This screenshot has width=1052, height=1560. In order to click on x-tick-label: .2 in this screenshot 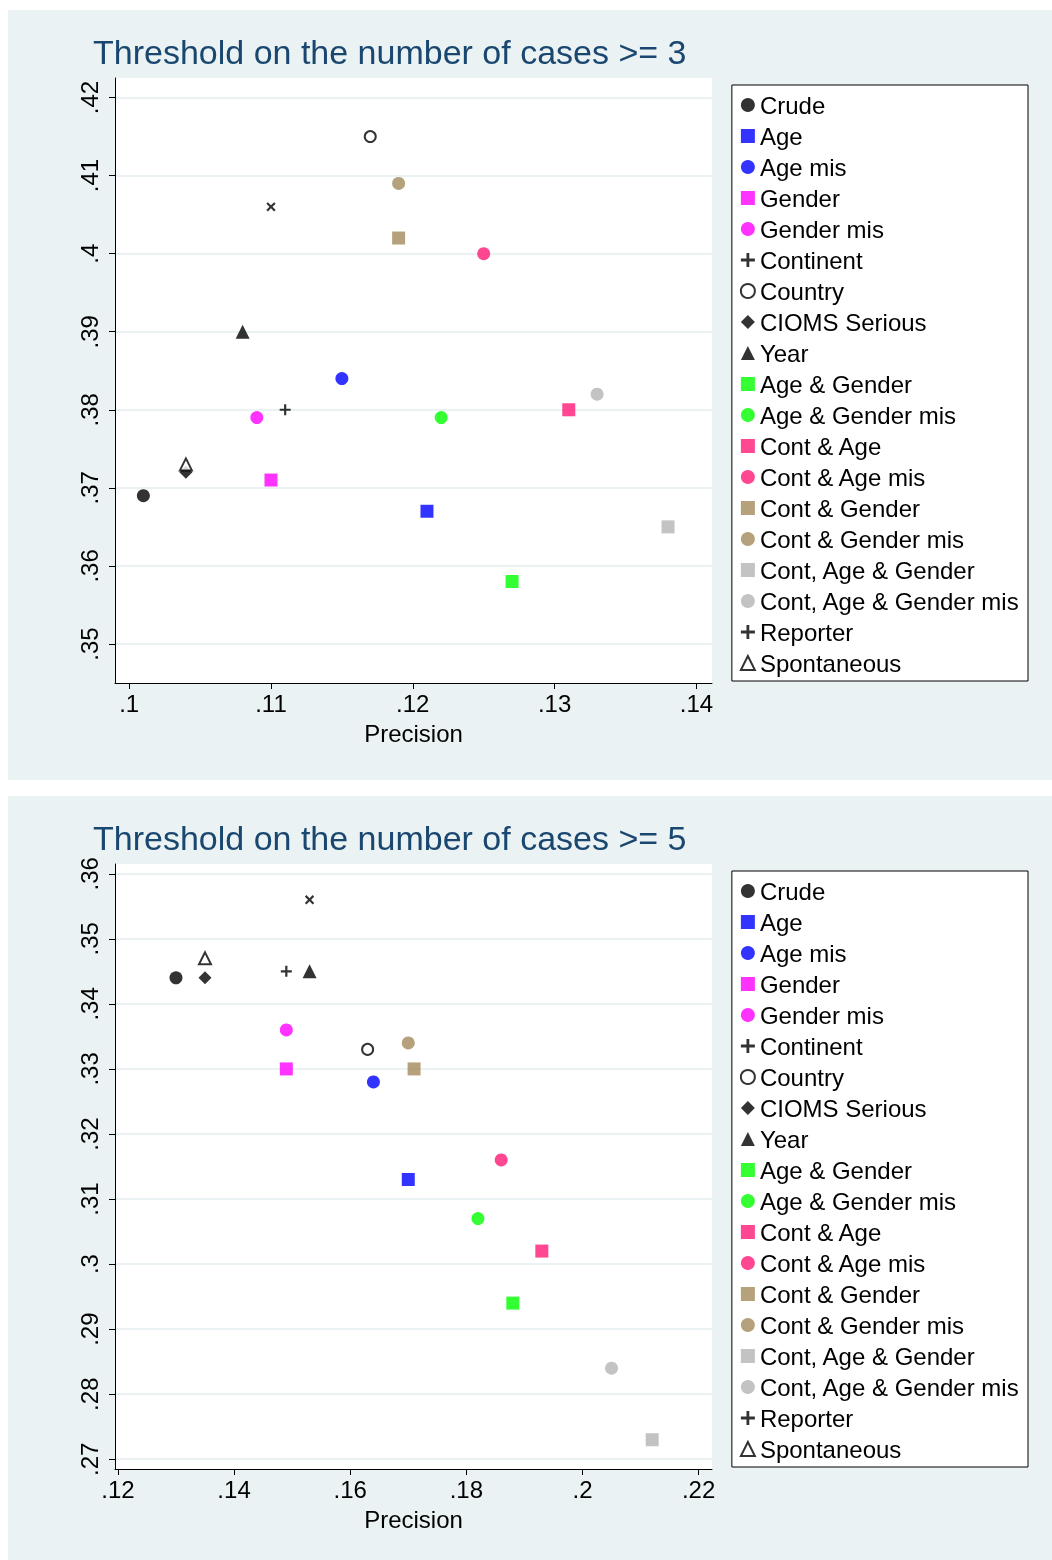, I will do `click(582, 1489)`.